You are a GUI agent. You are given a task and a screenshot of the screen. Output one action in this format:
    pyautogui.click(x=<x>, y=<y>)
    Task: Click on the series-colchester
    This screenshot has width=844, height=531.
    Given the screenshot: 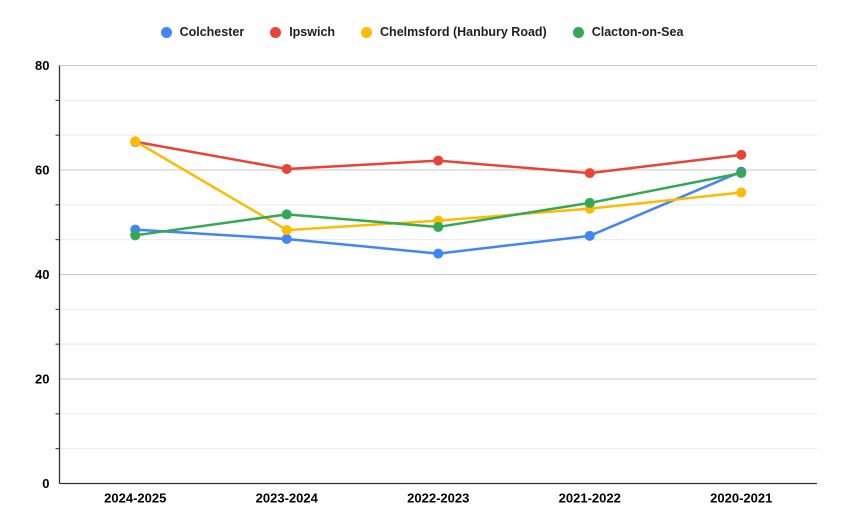 What is the action you would take?
    pyautogui.click(x=438, y=212)
    